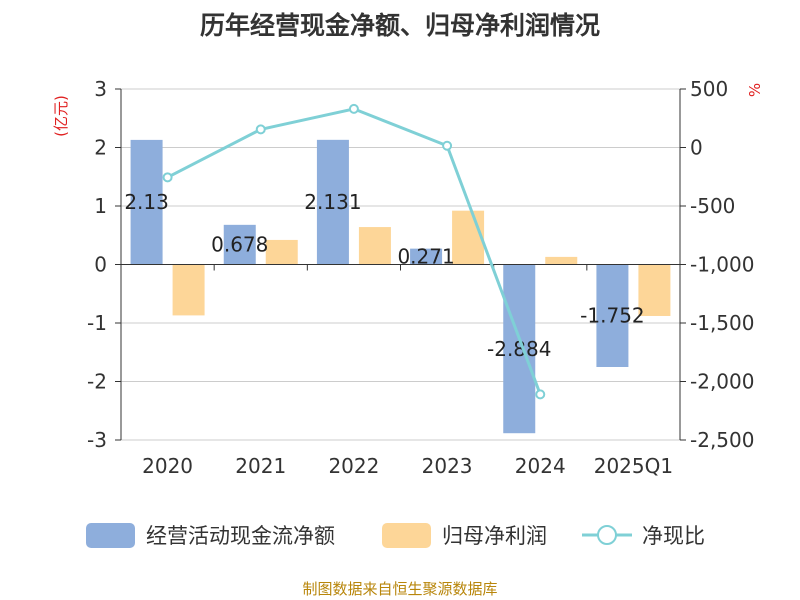 This screenshot has height=600, width=800. I want to click on bar-data-label: 0.678, so click(239, 245).